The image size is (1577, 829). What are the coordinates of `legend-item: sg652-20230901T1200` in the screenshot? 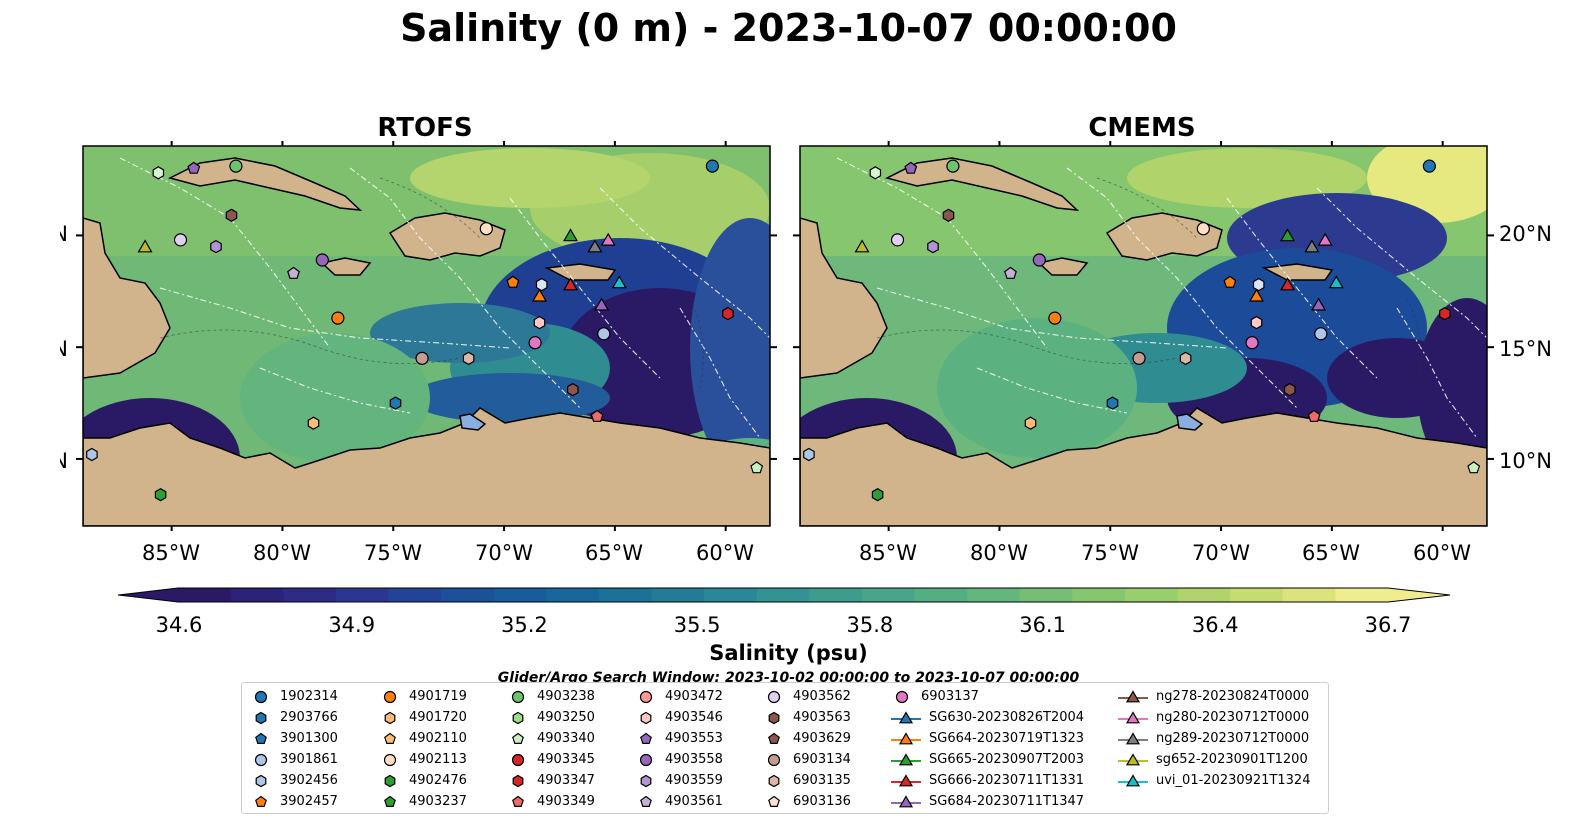 It's located at (1214, 759).